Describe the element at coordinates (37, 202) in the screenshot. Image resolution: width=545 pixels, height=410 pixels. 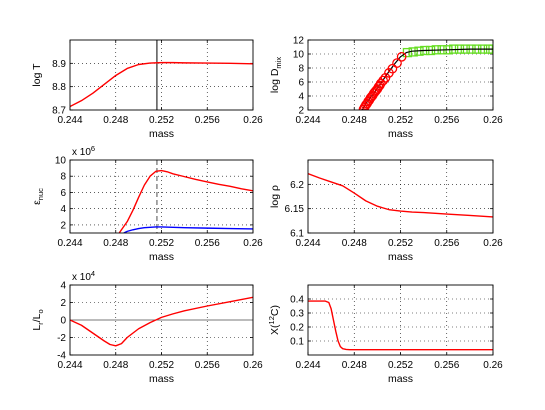
I see `y-label-part: ε` at that location.